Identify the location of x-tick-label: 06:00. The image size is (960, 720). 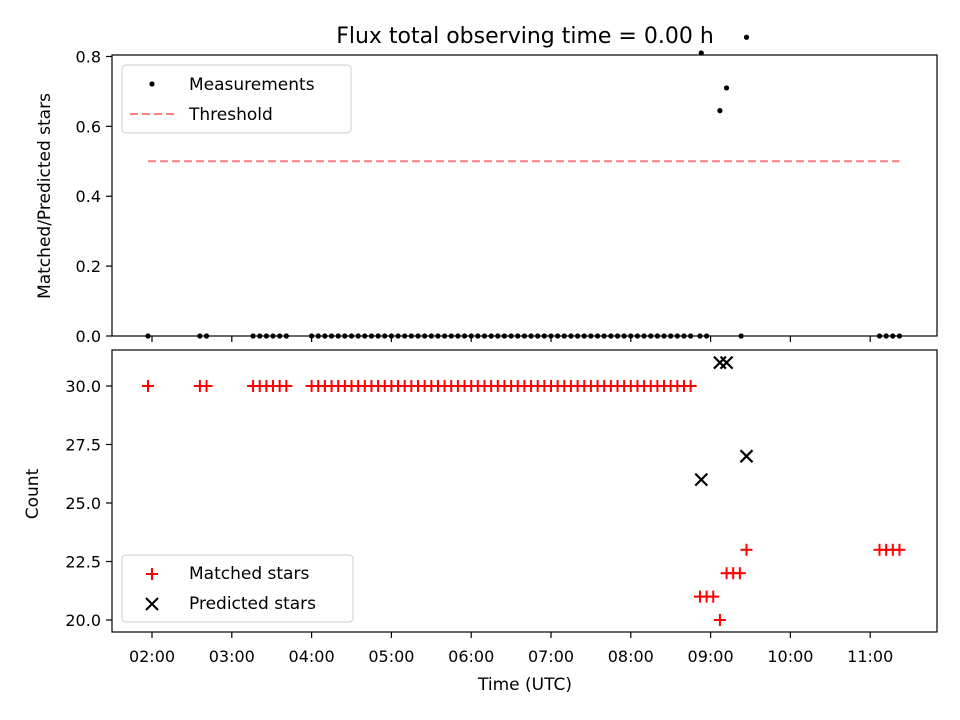
(471, 656).